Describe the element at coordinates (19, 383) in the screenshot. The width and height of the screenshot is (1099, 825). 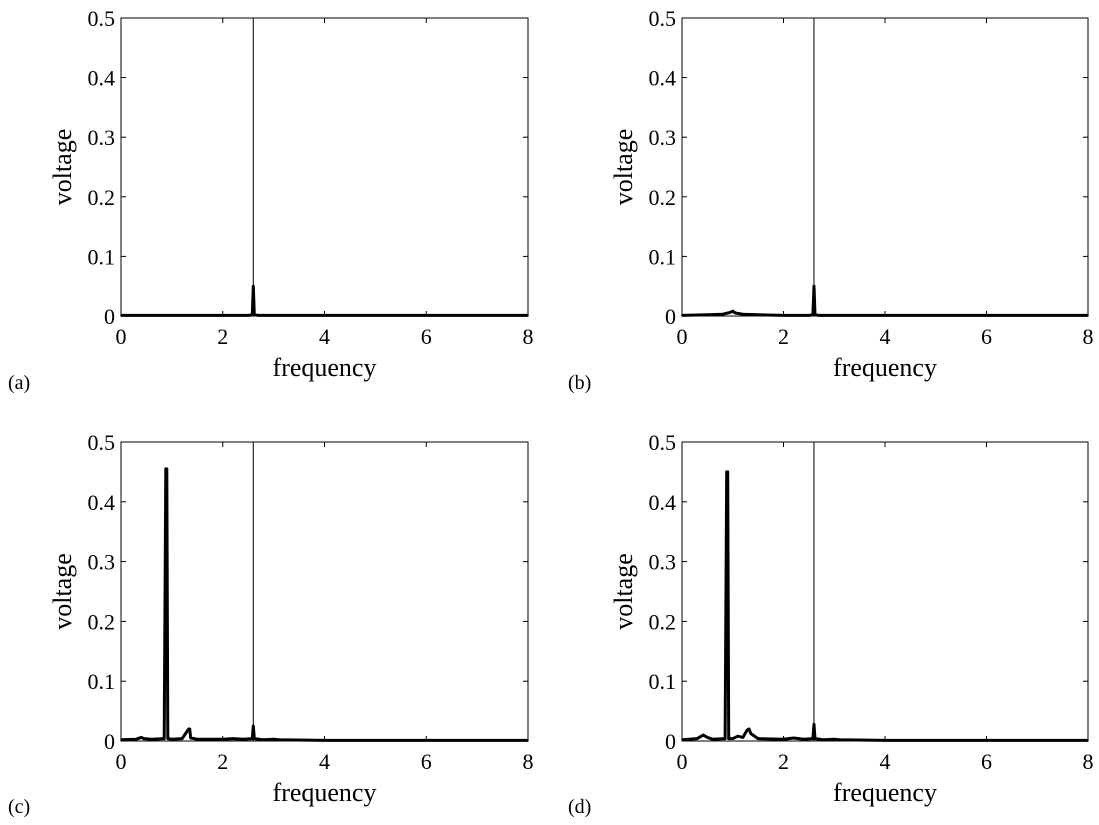
I see `panel-label: (a)` at that location.